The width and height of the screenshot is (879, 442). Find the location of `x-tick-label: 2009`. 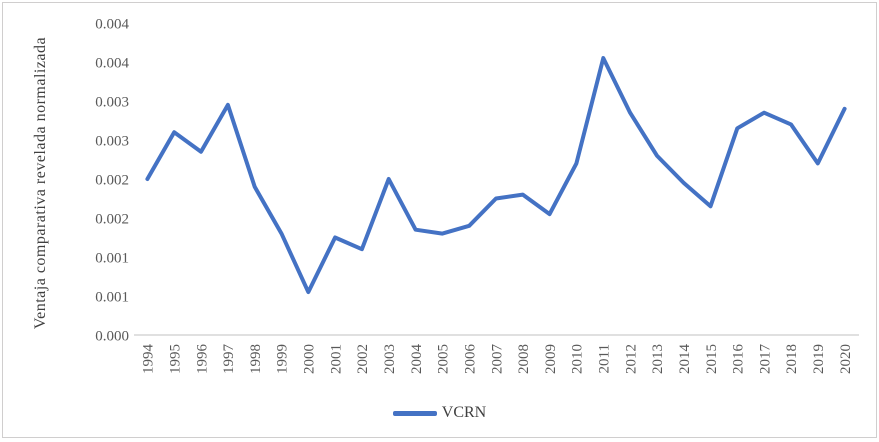

x-tick-label: 2009 is located at coordinates (551, 359).